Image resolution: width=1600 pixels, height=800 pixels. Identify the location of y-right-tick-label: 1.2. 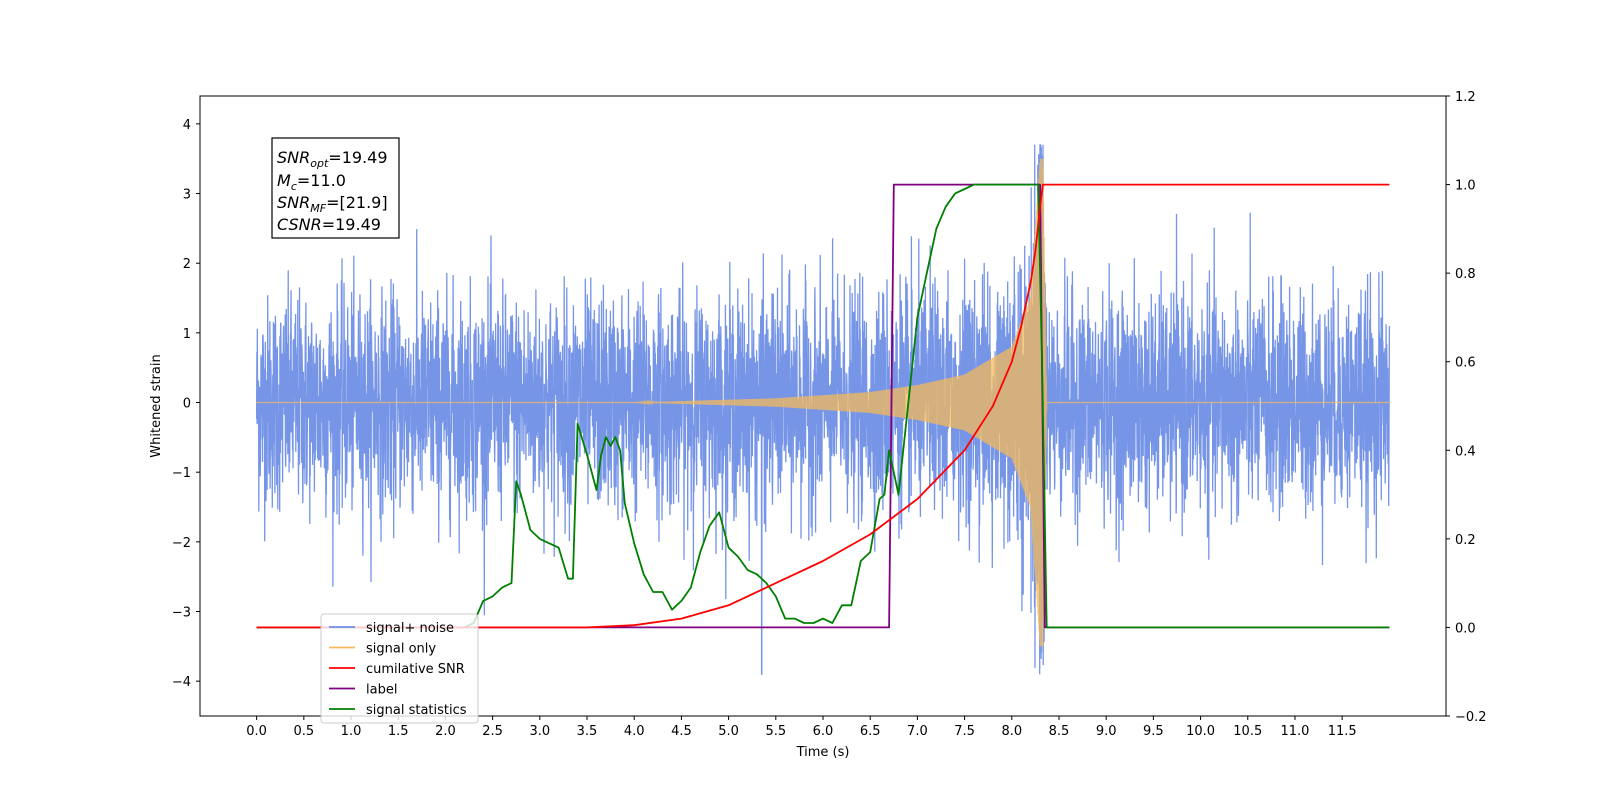
(1465, 97).